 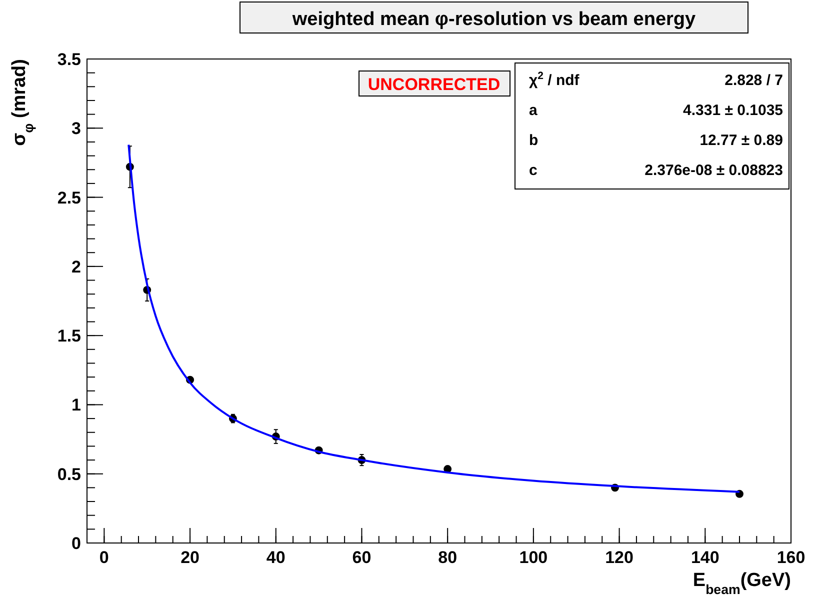 I want to click on annotation: UNCORRECTED, so click(x=434, y=84).